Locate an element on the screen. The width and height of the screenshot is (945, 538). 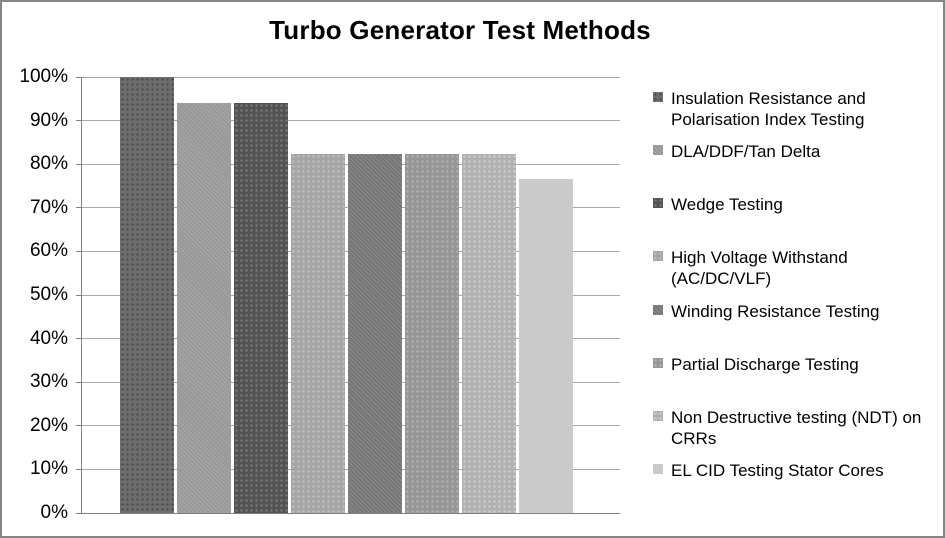
chart-title: Turbo Generator Test Methods is located at coordinates (460, 30).